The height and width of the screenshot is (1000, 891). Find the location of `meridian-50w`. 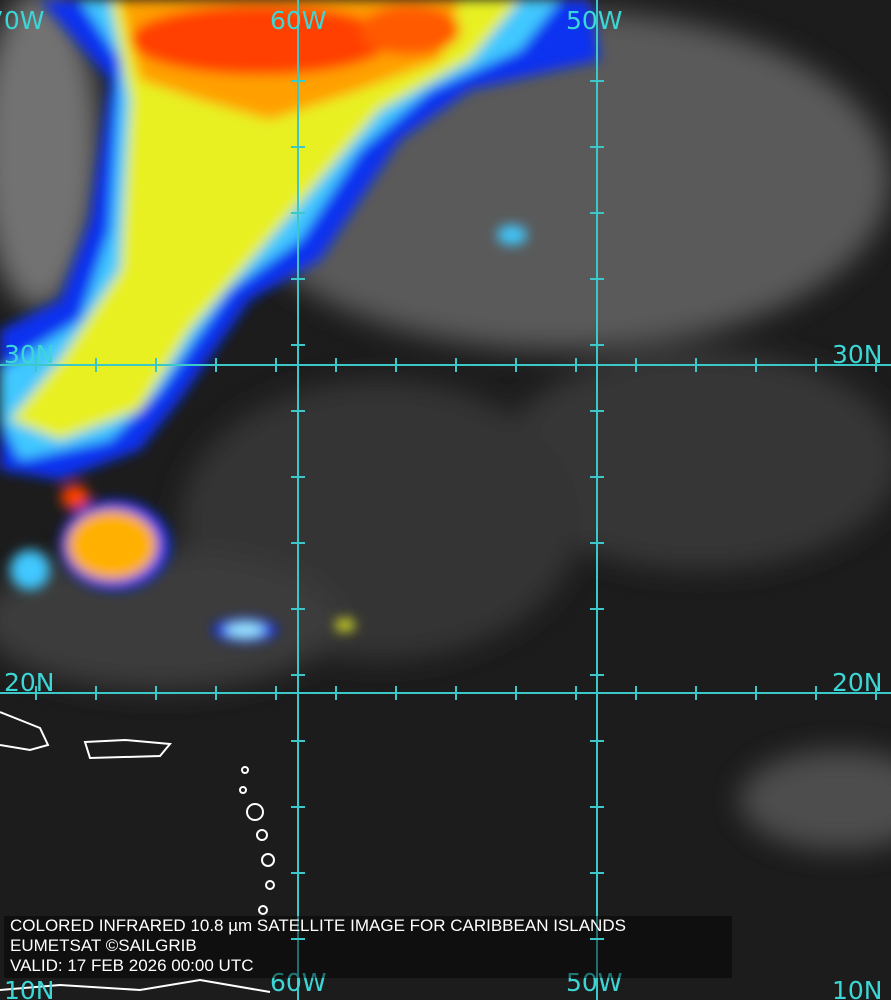

meridian-50w is located at coordinates (597, 500).